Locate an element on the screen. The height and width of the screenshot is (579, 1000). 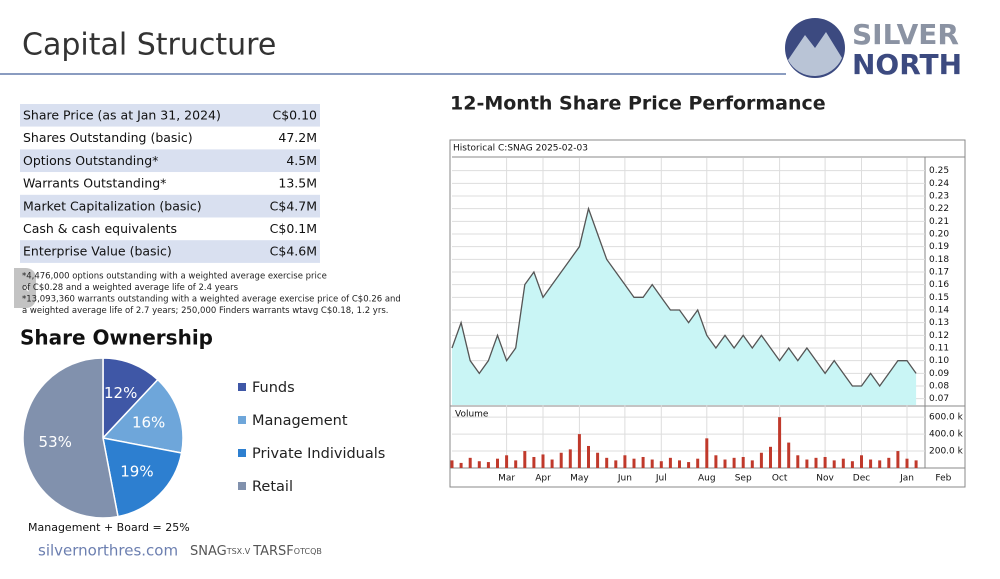
y-tick-label: 0.14 is located at coordinates (939, 311).